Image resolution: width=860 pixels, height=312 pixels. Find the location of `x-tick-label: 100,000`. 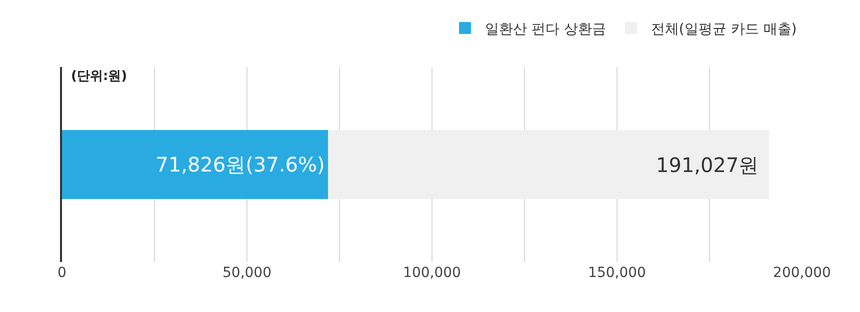

x-tick-label: 100,000 is located at coordinates (432, 273).